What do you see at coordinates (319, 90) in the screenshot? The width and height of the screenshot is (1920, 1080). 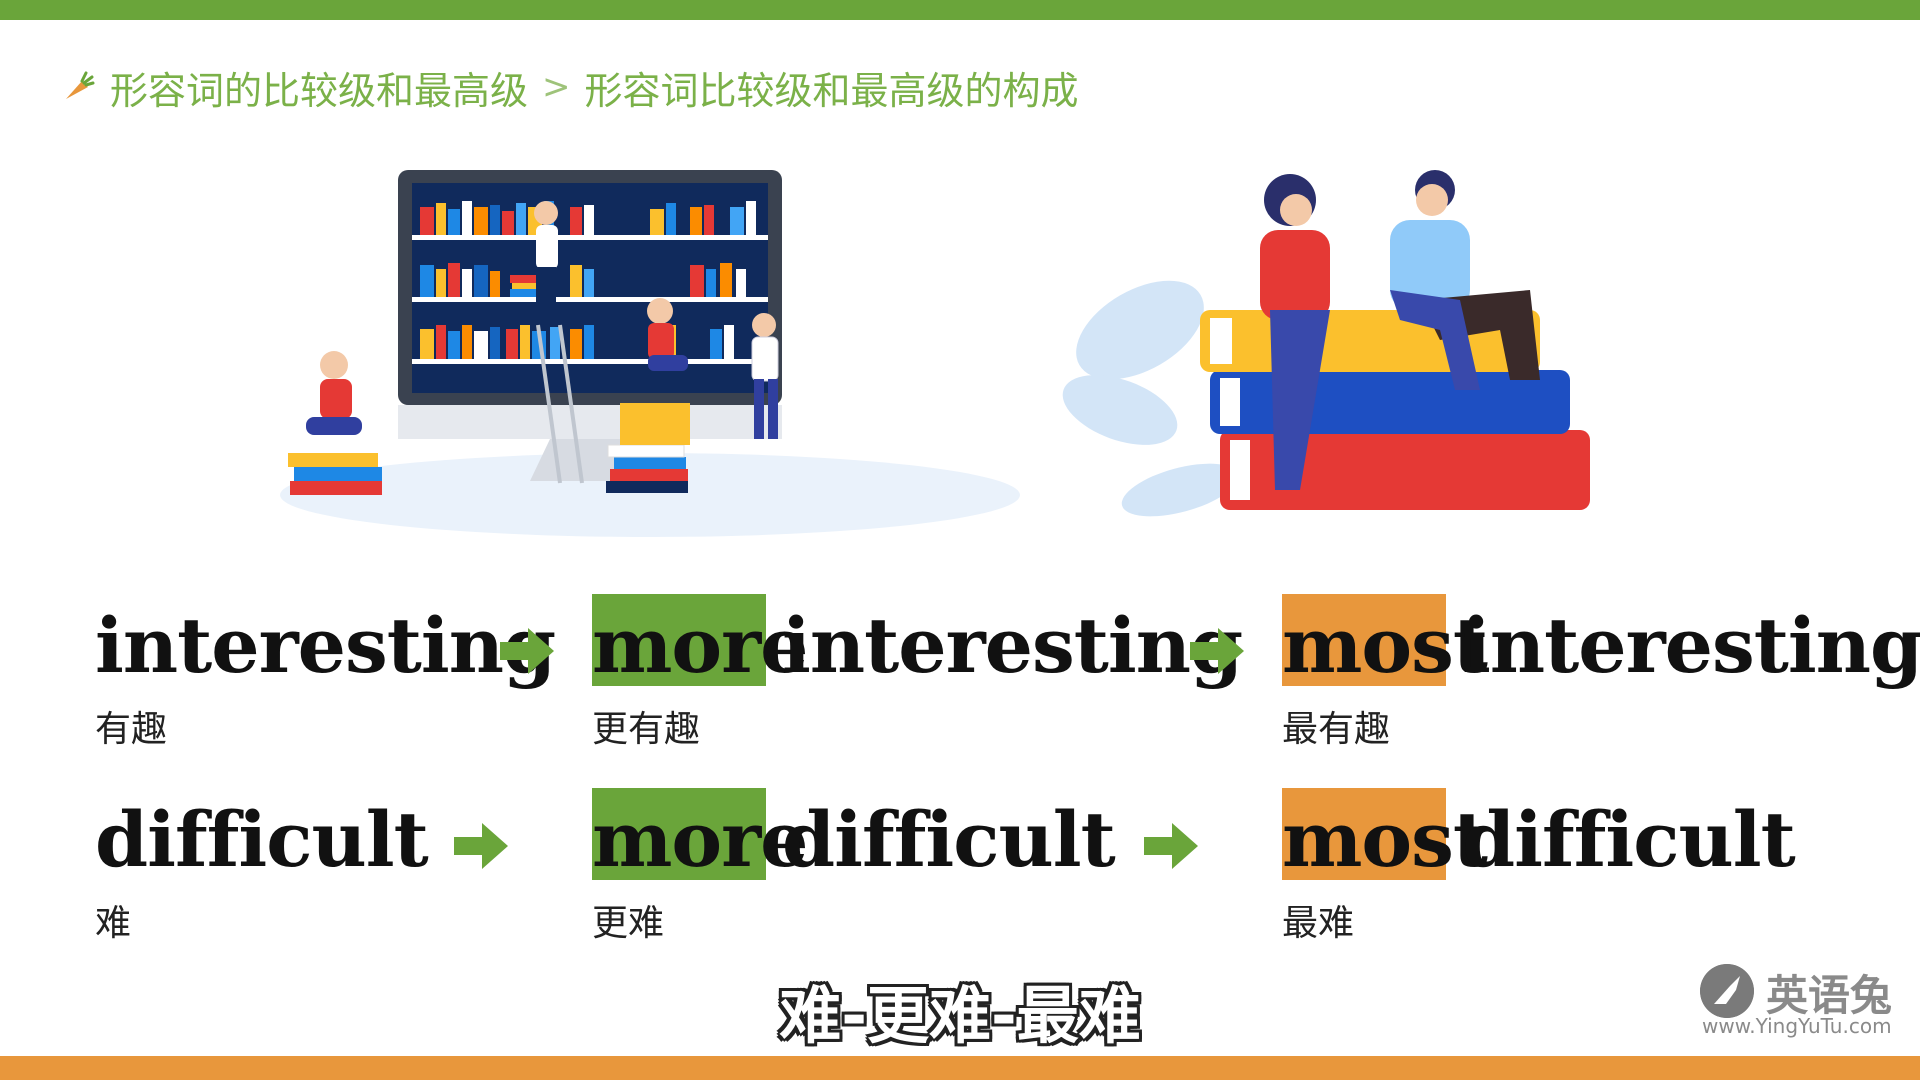 I see `breadcrumb-section: 形容词的比较级和最高级` at bounding box center [319, 90].